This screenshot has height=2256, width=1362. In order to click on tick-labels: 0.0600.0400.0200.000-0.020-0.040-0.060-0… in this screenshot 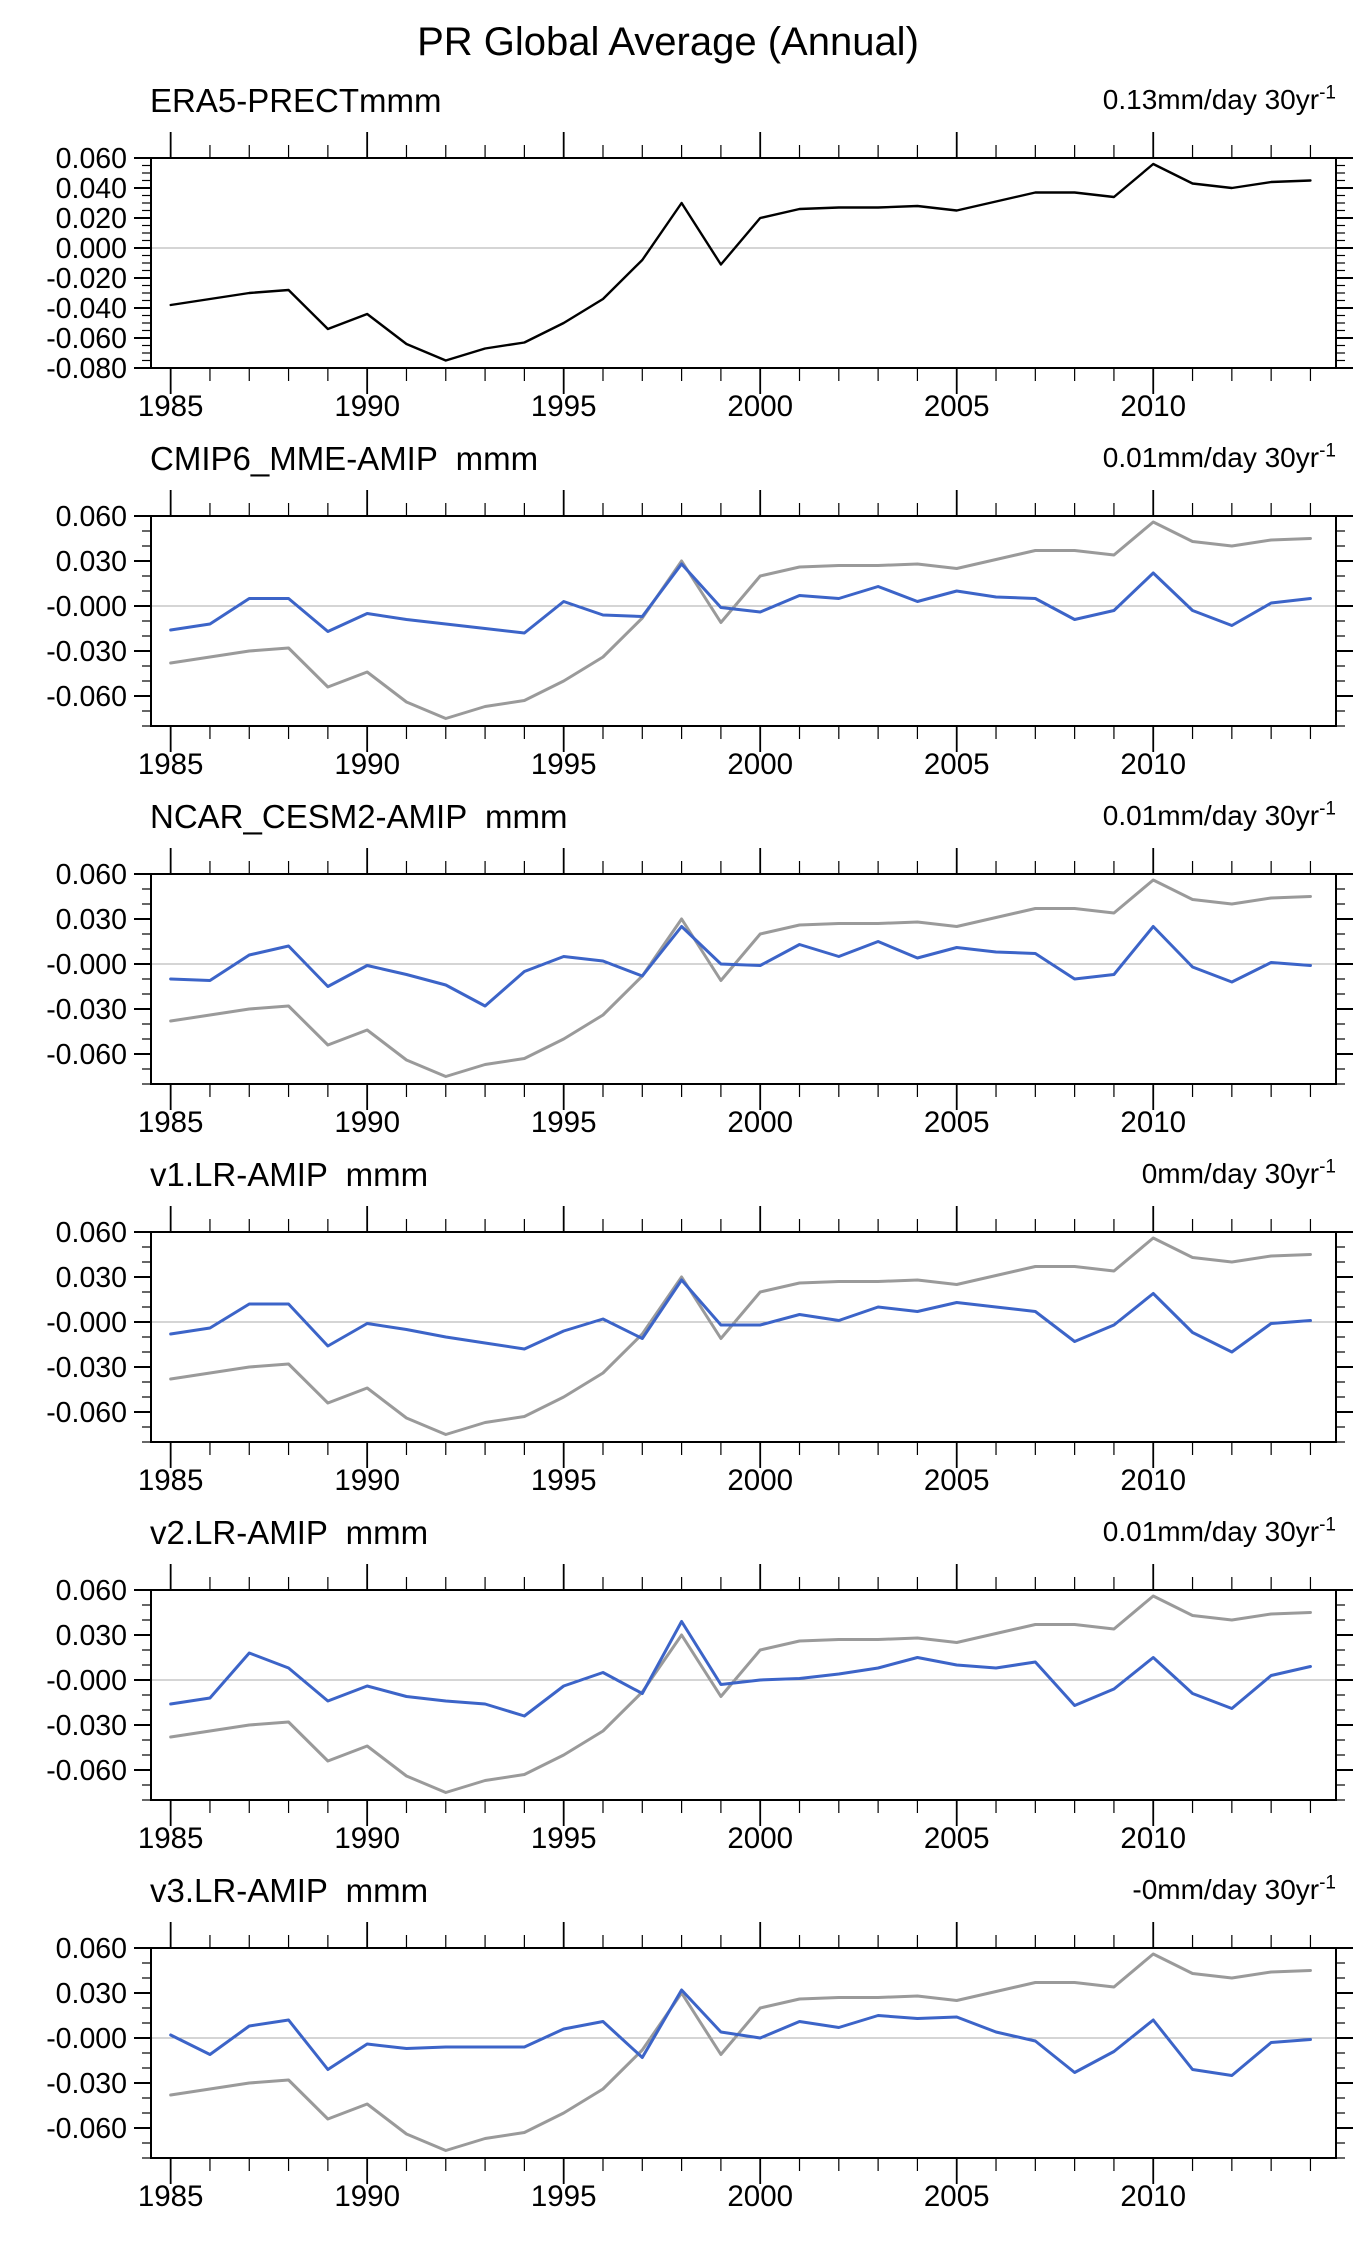, I will do `click(616, 283)`.